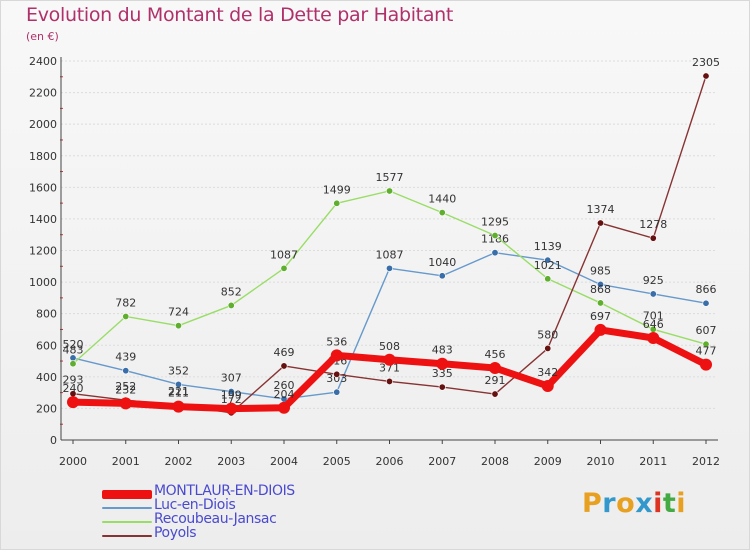 The image size is (750, 550). What do you see at coordinates (46, 314) in the screenshot?
I see `y-tick-label: 800` at bounding box center [46, 314].